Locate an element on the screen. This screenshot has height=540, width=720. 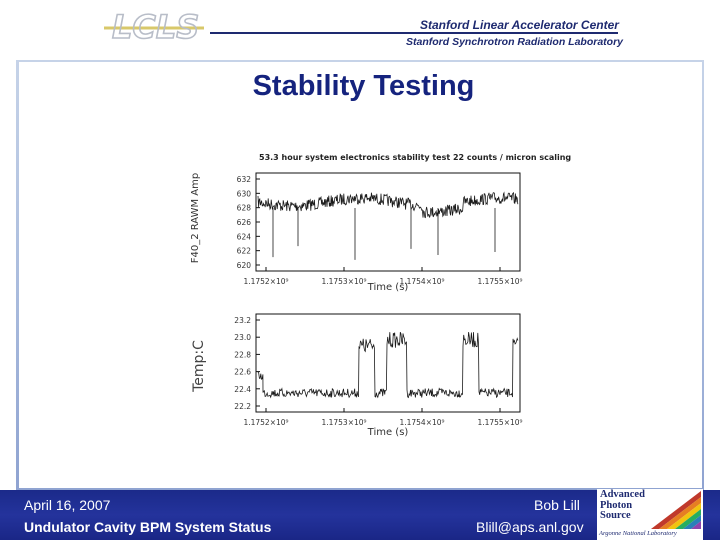
amplitude-trace is located at coordinates (388, 205).